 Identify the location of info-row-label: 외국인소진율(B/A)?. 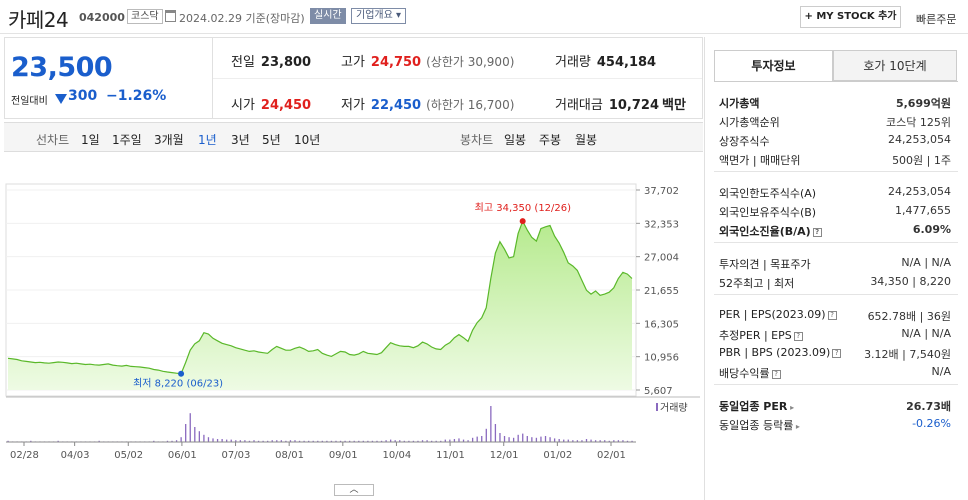
(770, 231).